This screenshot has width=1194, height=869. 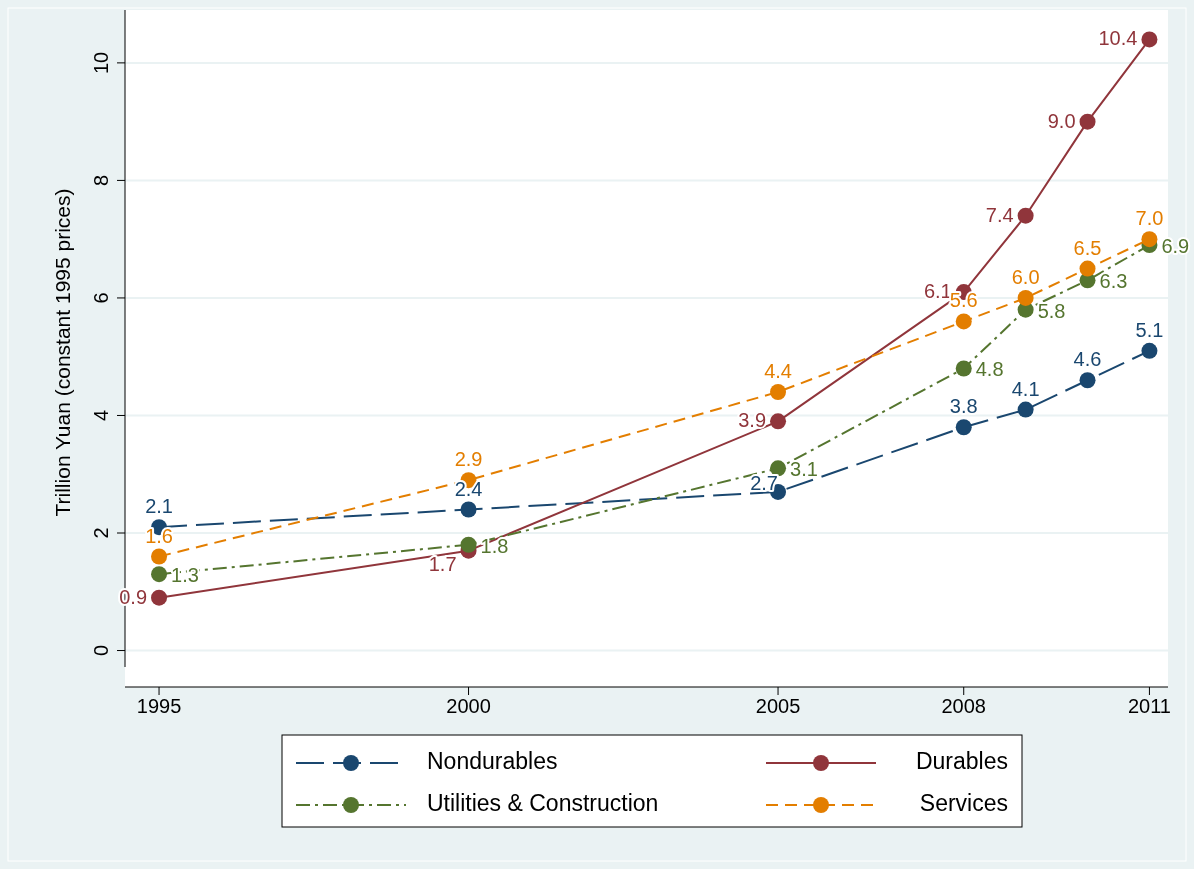 I want to click on data-label: 6.3, so click(x=1113, y=281).